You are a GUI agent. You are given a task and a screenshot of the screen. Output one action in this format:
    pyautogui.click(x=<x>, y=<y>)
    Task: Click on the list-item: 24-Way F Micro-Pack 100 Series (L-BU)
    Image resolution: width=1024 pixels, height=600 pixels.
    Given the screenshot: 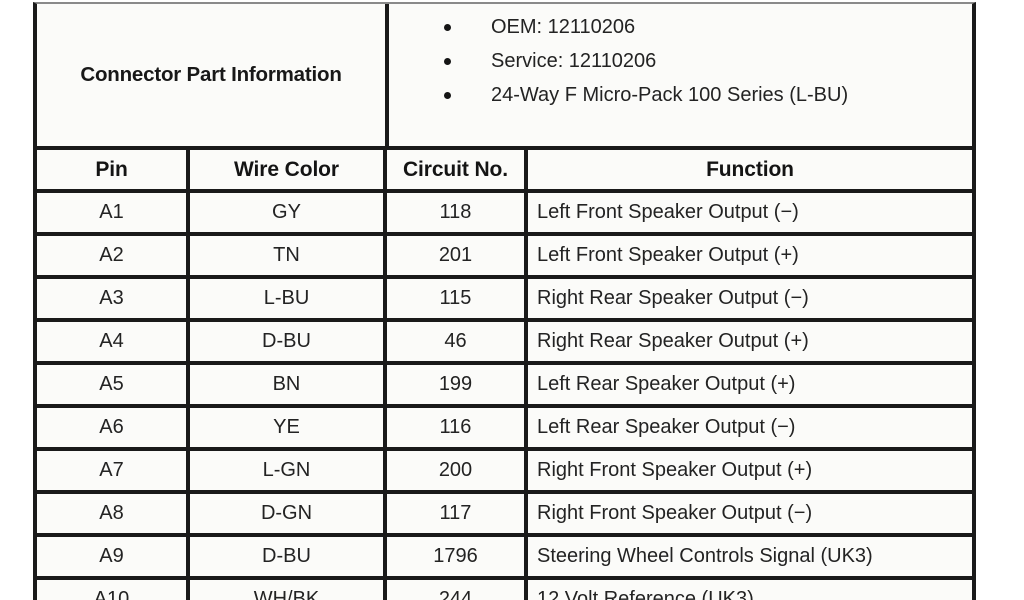 What is the action you would take?
    pyautogui.click(x=680, y=95)
    